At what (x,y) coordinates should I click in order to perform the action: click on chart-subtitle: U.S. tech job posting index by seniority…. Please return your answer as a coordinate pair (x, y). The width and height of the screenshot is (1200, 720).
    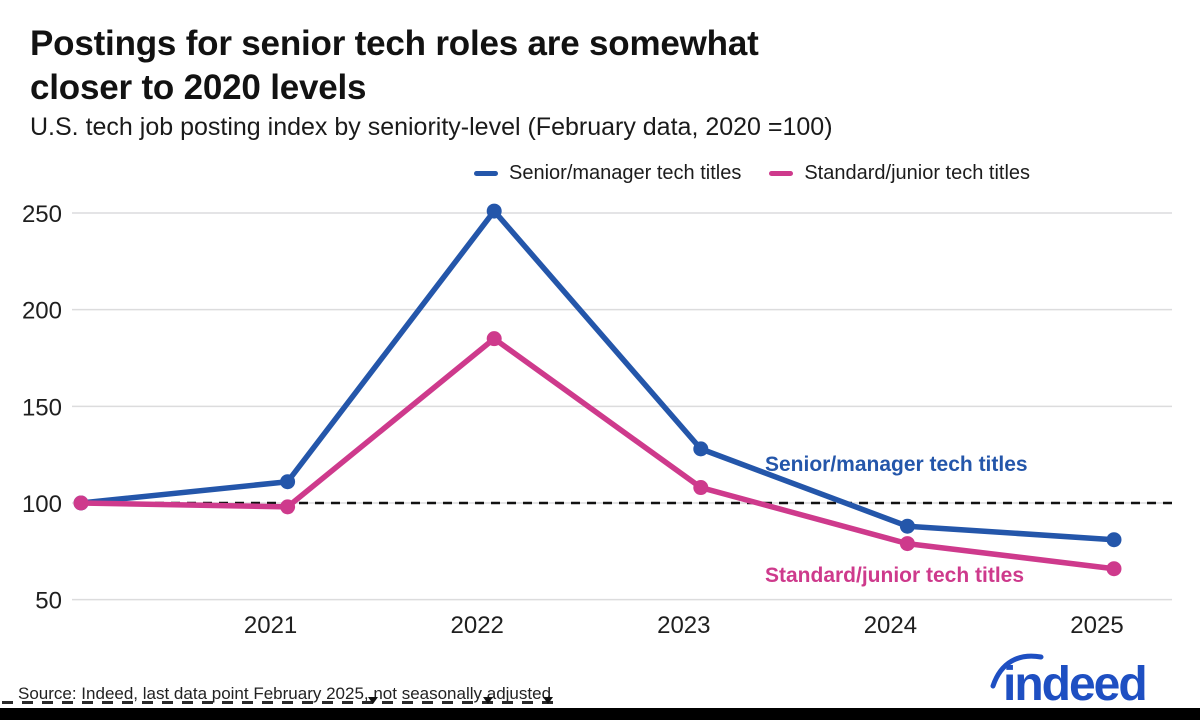
    Looking at the image, I should click on (431, 127).